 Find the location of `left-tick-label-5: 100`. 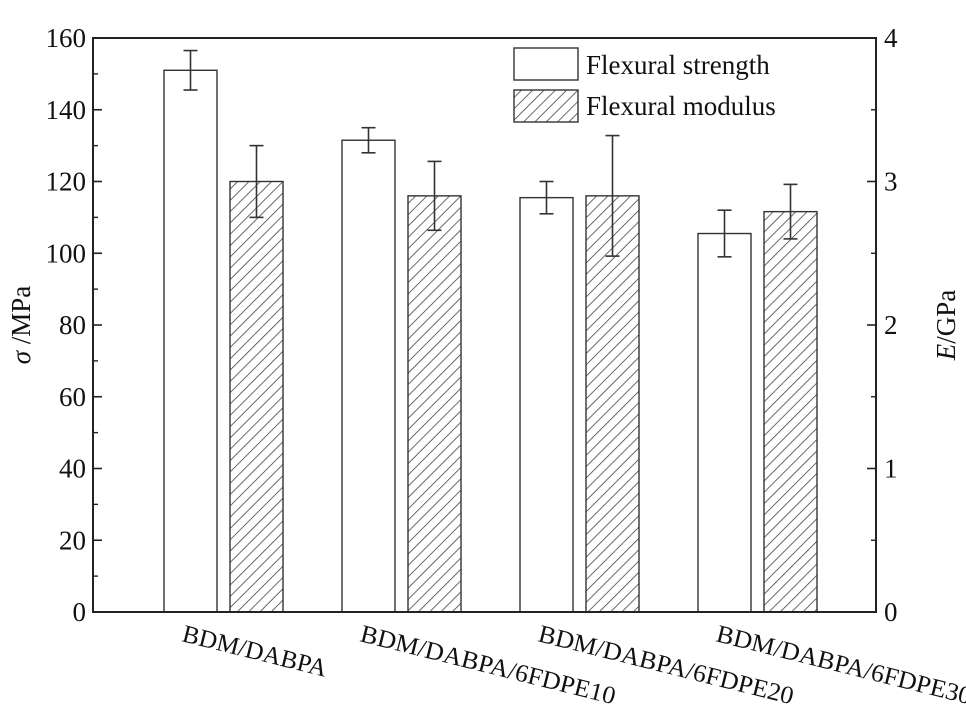

left-tick-label-5: 100 is located at coordinates (66, 253).